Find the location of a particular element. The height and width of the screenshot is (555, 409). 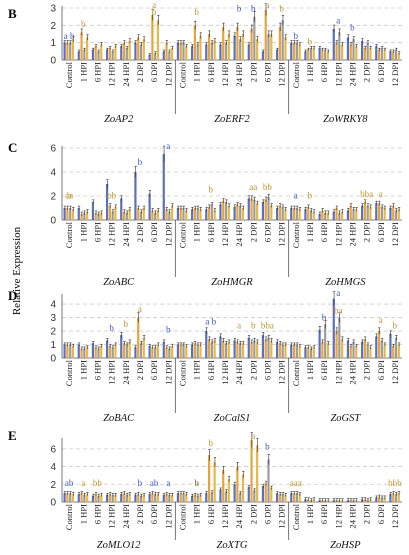

x-tick-label: 6 DPI is located at coordinates (381, 370).